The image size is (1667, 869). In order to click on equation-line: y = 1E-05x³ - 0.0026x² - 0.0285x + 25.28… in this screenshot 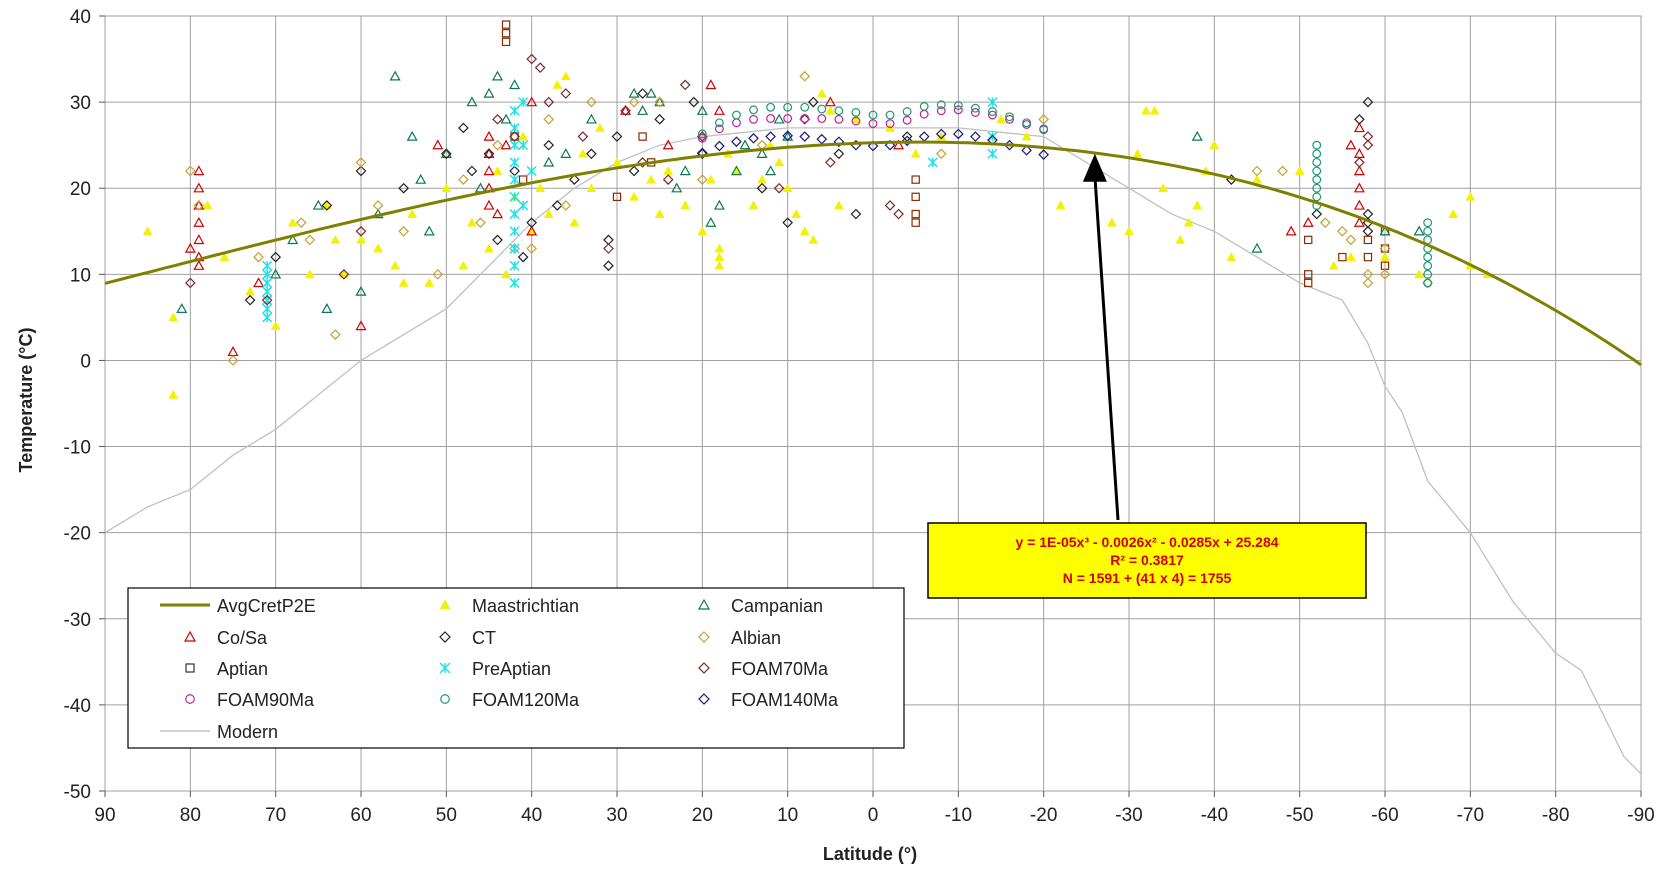, I will do `click(1146, 542)`.